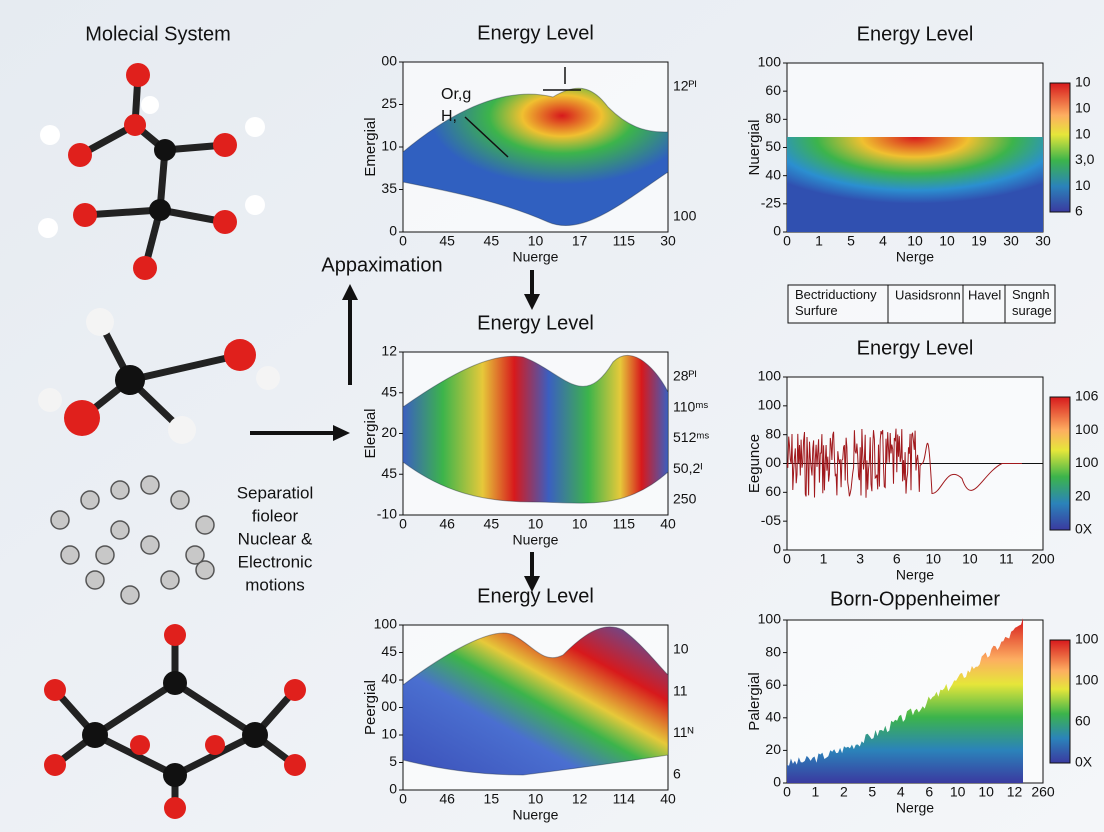 The image size is (1104, 832). Describe the element at coordinates (456, 94) in the screenshot. I see `annotation: Or,g` at that location.